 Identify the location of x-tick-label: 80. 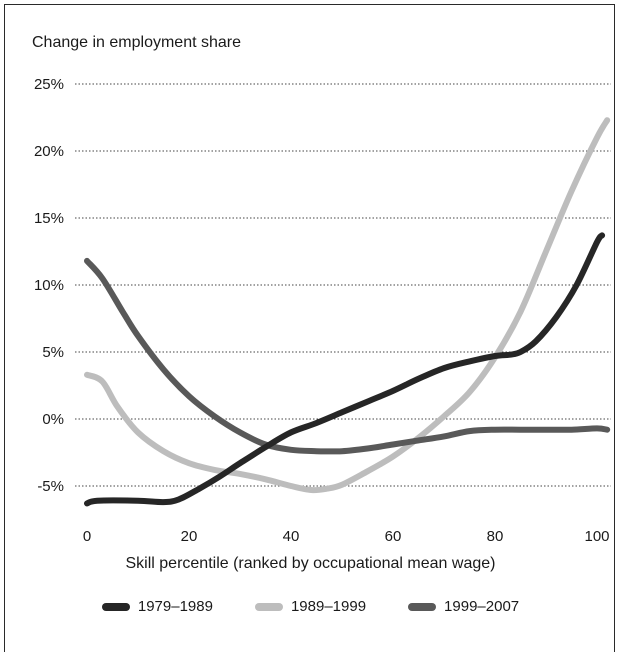
(495, 536).